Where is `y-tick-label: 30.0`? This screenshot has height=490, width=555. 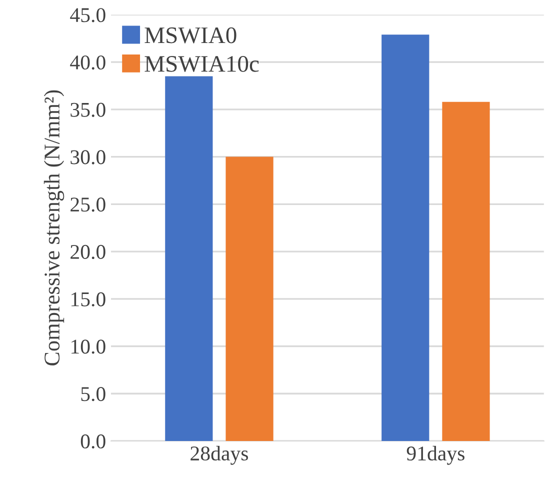
y-tick-label: 30.0 is located at coordinates (88, 157).